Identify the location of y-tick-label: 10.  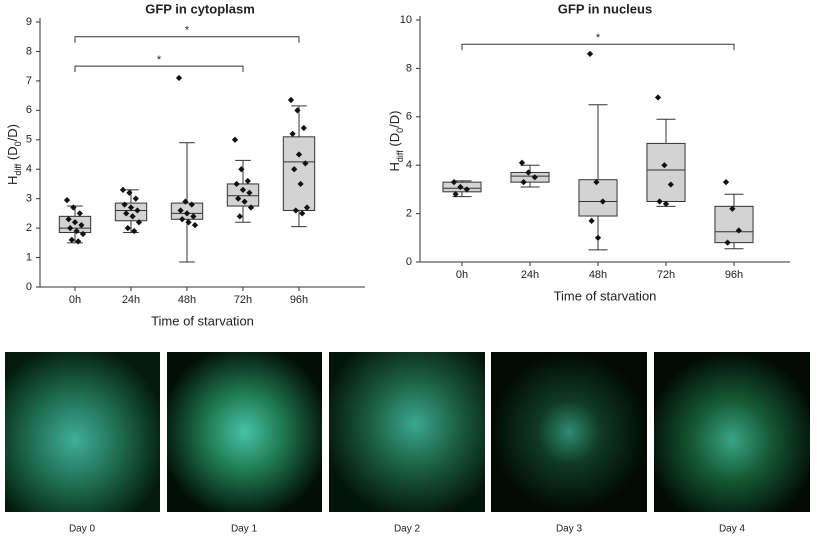
(406, 20).